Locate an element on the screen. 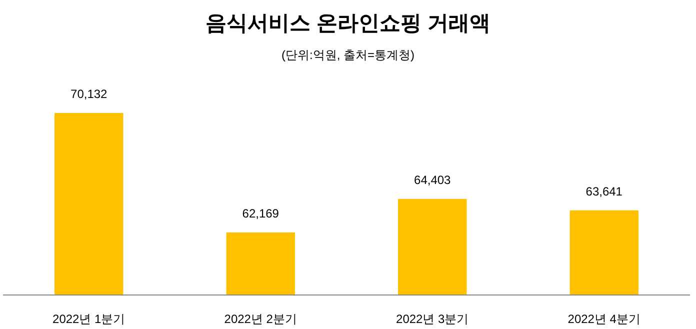 The width and height of the screenshot is (696, 329). chart-subtitle: (단위:억원, 출처=통계청) is located at coordinates (348, 55).